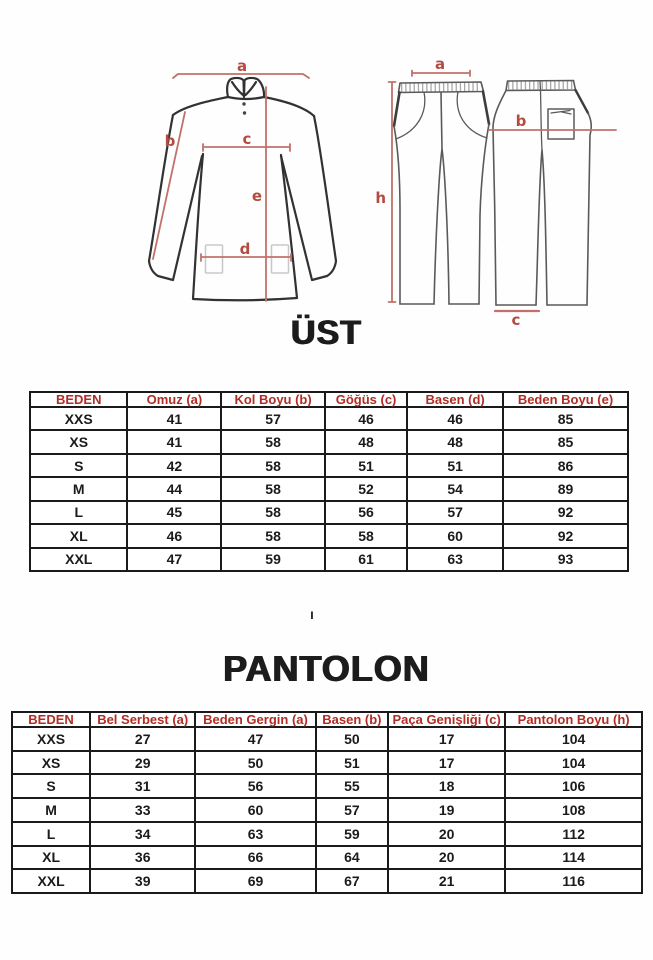  What do you see at coordinates (455, 489) in the screenshot?
I see `value-cell: 54` at bounding box center [455, 489].